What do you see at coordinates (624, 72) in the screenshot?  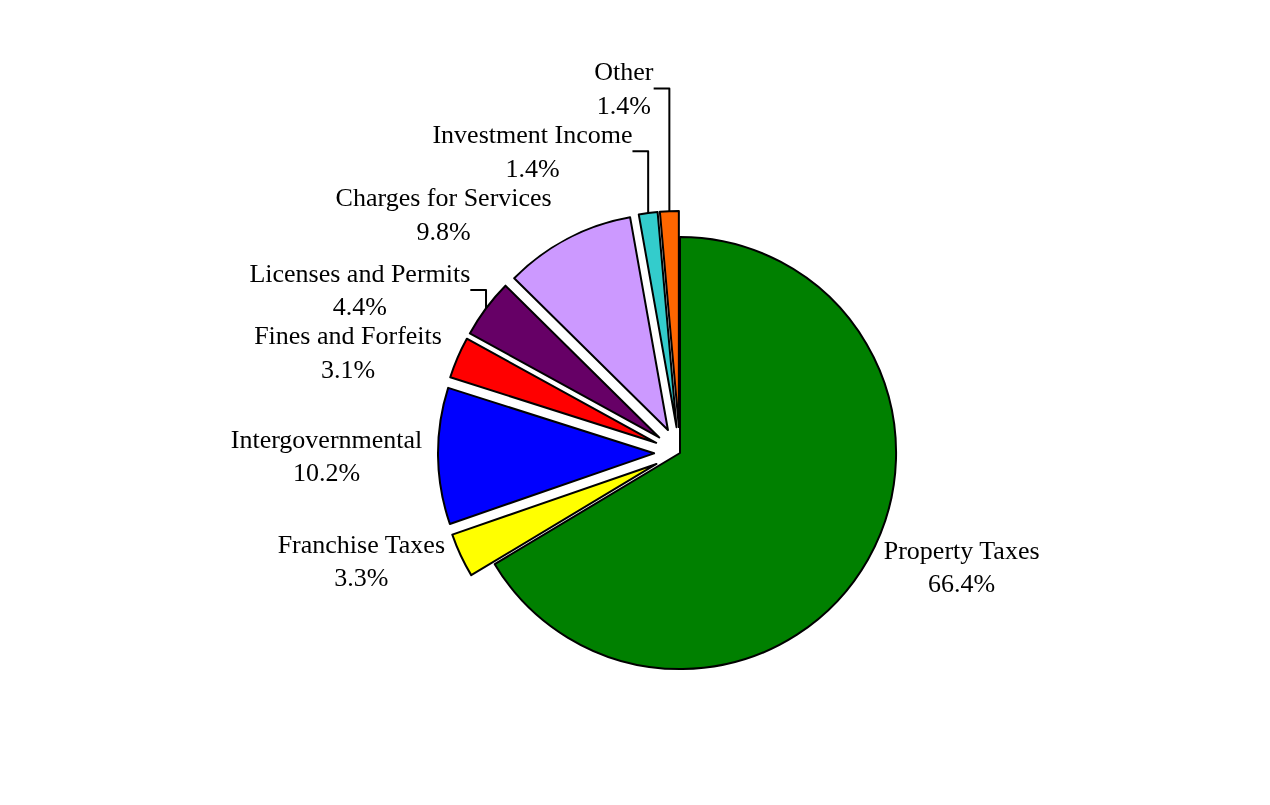 I see `slice-label: Other` at bounding box center [624, 72].